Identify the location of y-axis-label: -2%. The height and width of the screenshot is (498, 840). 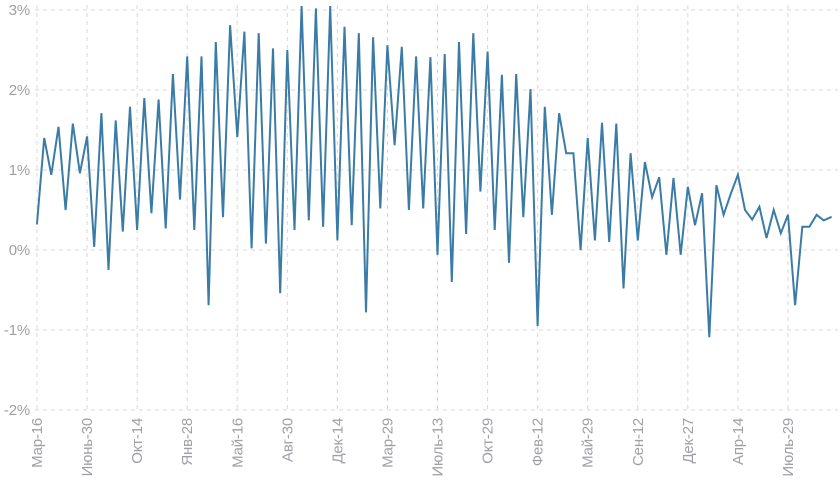
(17, 410).